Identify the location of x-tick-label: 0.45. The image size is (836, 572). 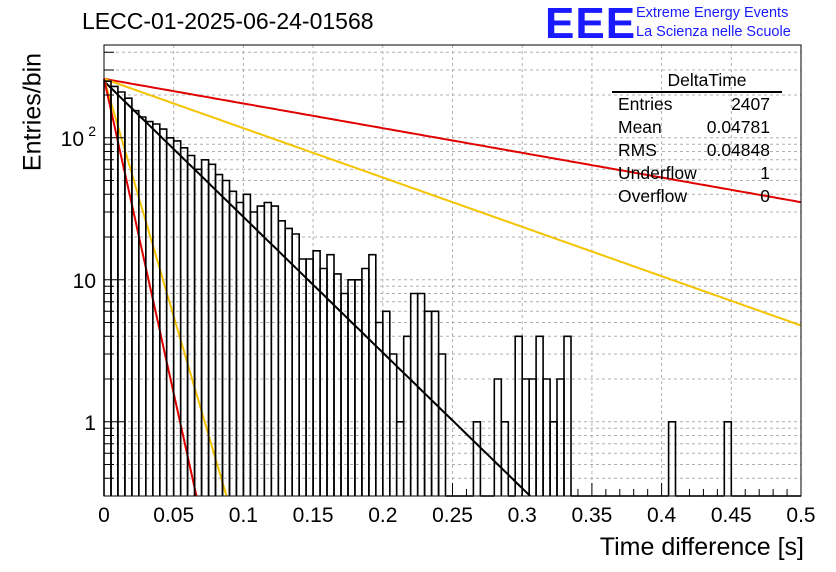
(731, 515).